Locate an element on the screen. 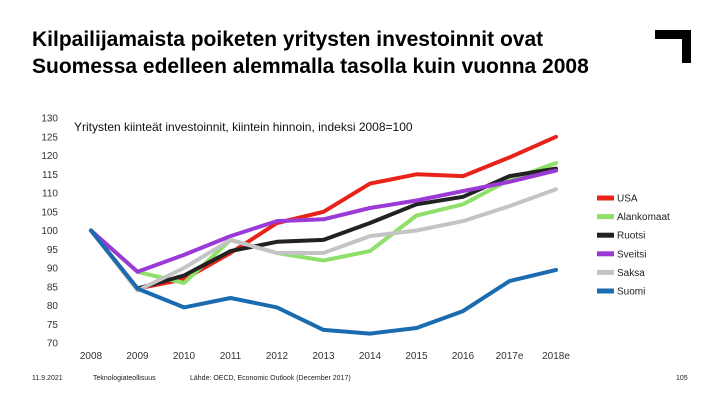  legend: USA Alankomaat Ruotsi Sveitsi Saksa Suomi is located at coordinates (633, 246).